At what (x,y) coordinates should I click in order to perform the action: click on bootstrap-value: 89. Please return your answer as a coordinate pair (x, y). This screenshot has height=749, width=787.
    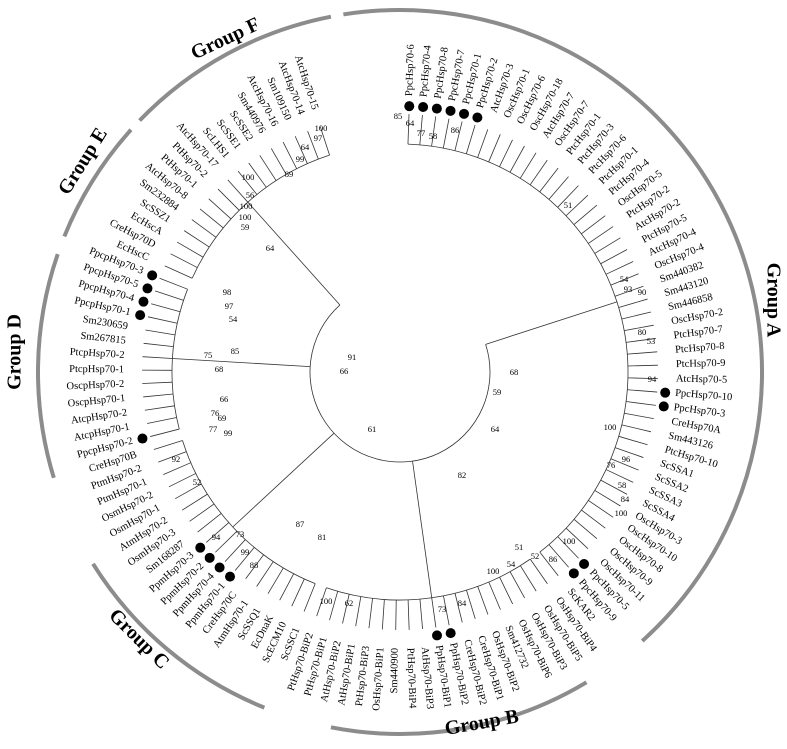
    Looking at the image, I should click on (289, 174).